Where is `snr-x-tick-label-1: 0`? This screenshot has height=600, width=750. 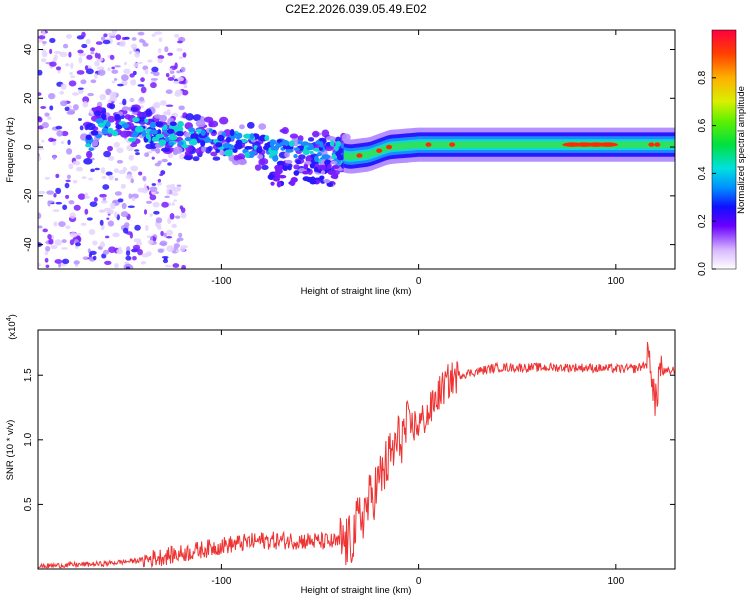
snr-x-tick-label-1: 0 is located at coordinates (419, 581).